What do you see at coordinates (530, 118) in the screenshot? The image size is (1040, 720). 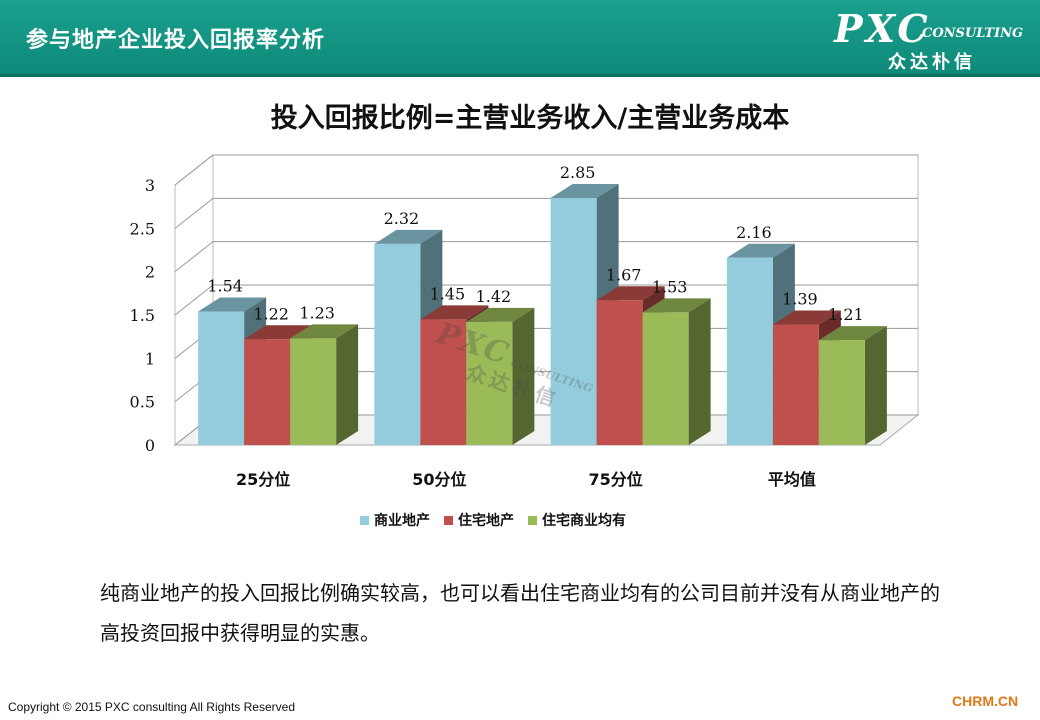 I see `chart-title: 投入回报比例=主营业务收入/主营业务成本` at bounding box center [530, 118].